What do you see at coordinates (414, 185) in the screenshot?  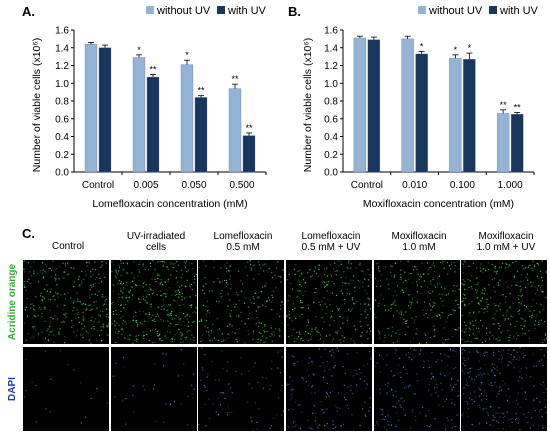 I see `x-tick-label: 0.010` at bounding box center [414, 185].